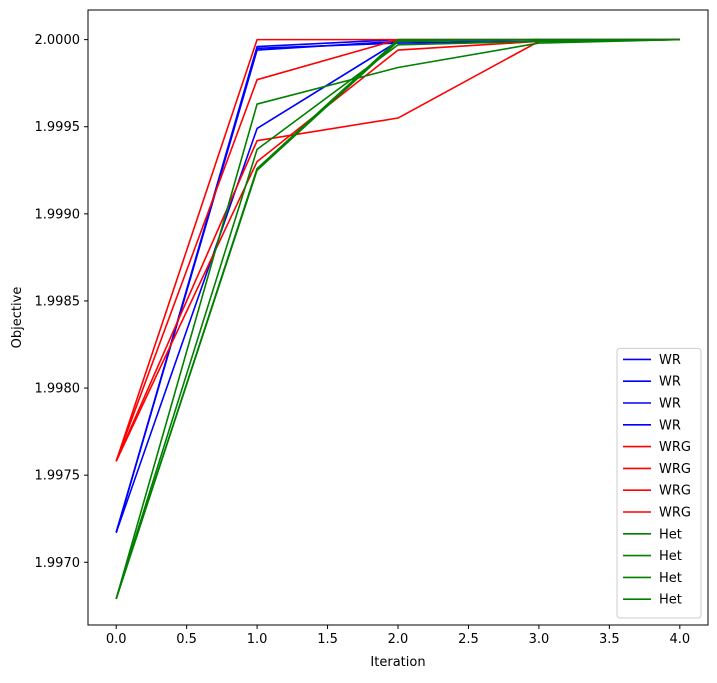 This screenshot has height=683, width=717. I want to click on y-tick-label: 1.9975, so click(58, 476).